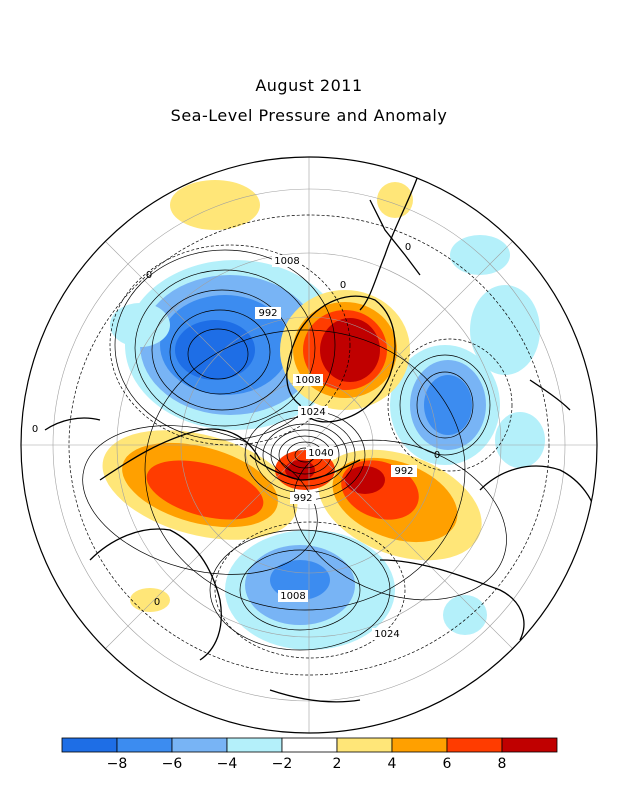 Image resolution: width=618 pixels, height=800 pixels. I want to click on colorbar-tick-label: 4, so click(392, 764).